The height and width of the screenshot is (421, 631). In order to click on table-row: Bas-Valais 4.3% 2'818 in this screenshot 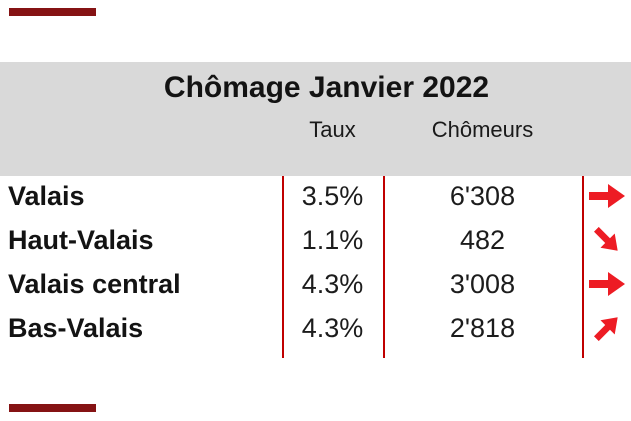, I will do `click(315, 328)`.